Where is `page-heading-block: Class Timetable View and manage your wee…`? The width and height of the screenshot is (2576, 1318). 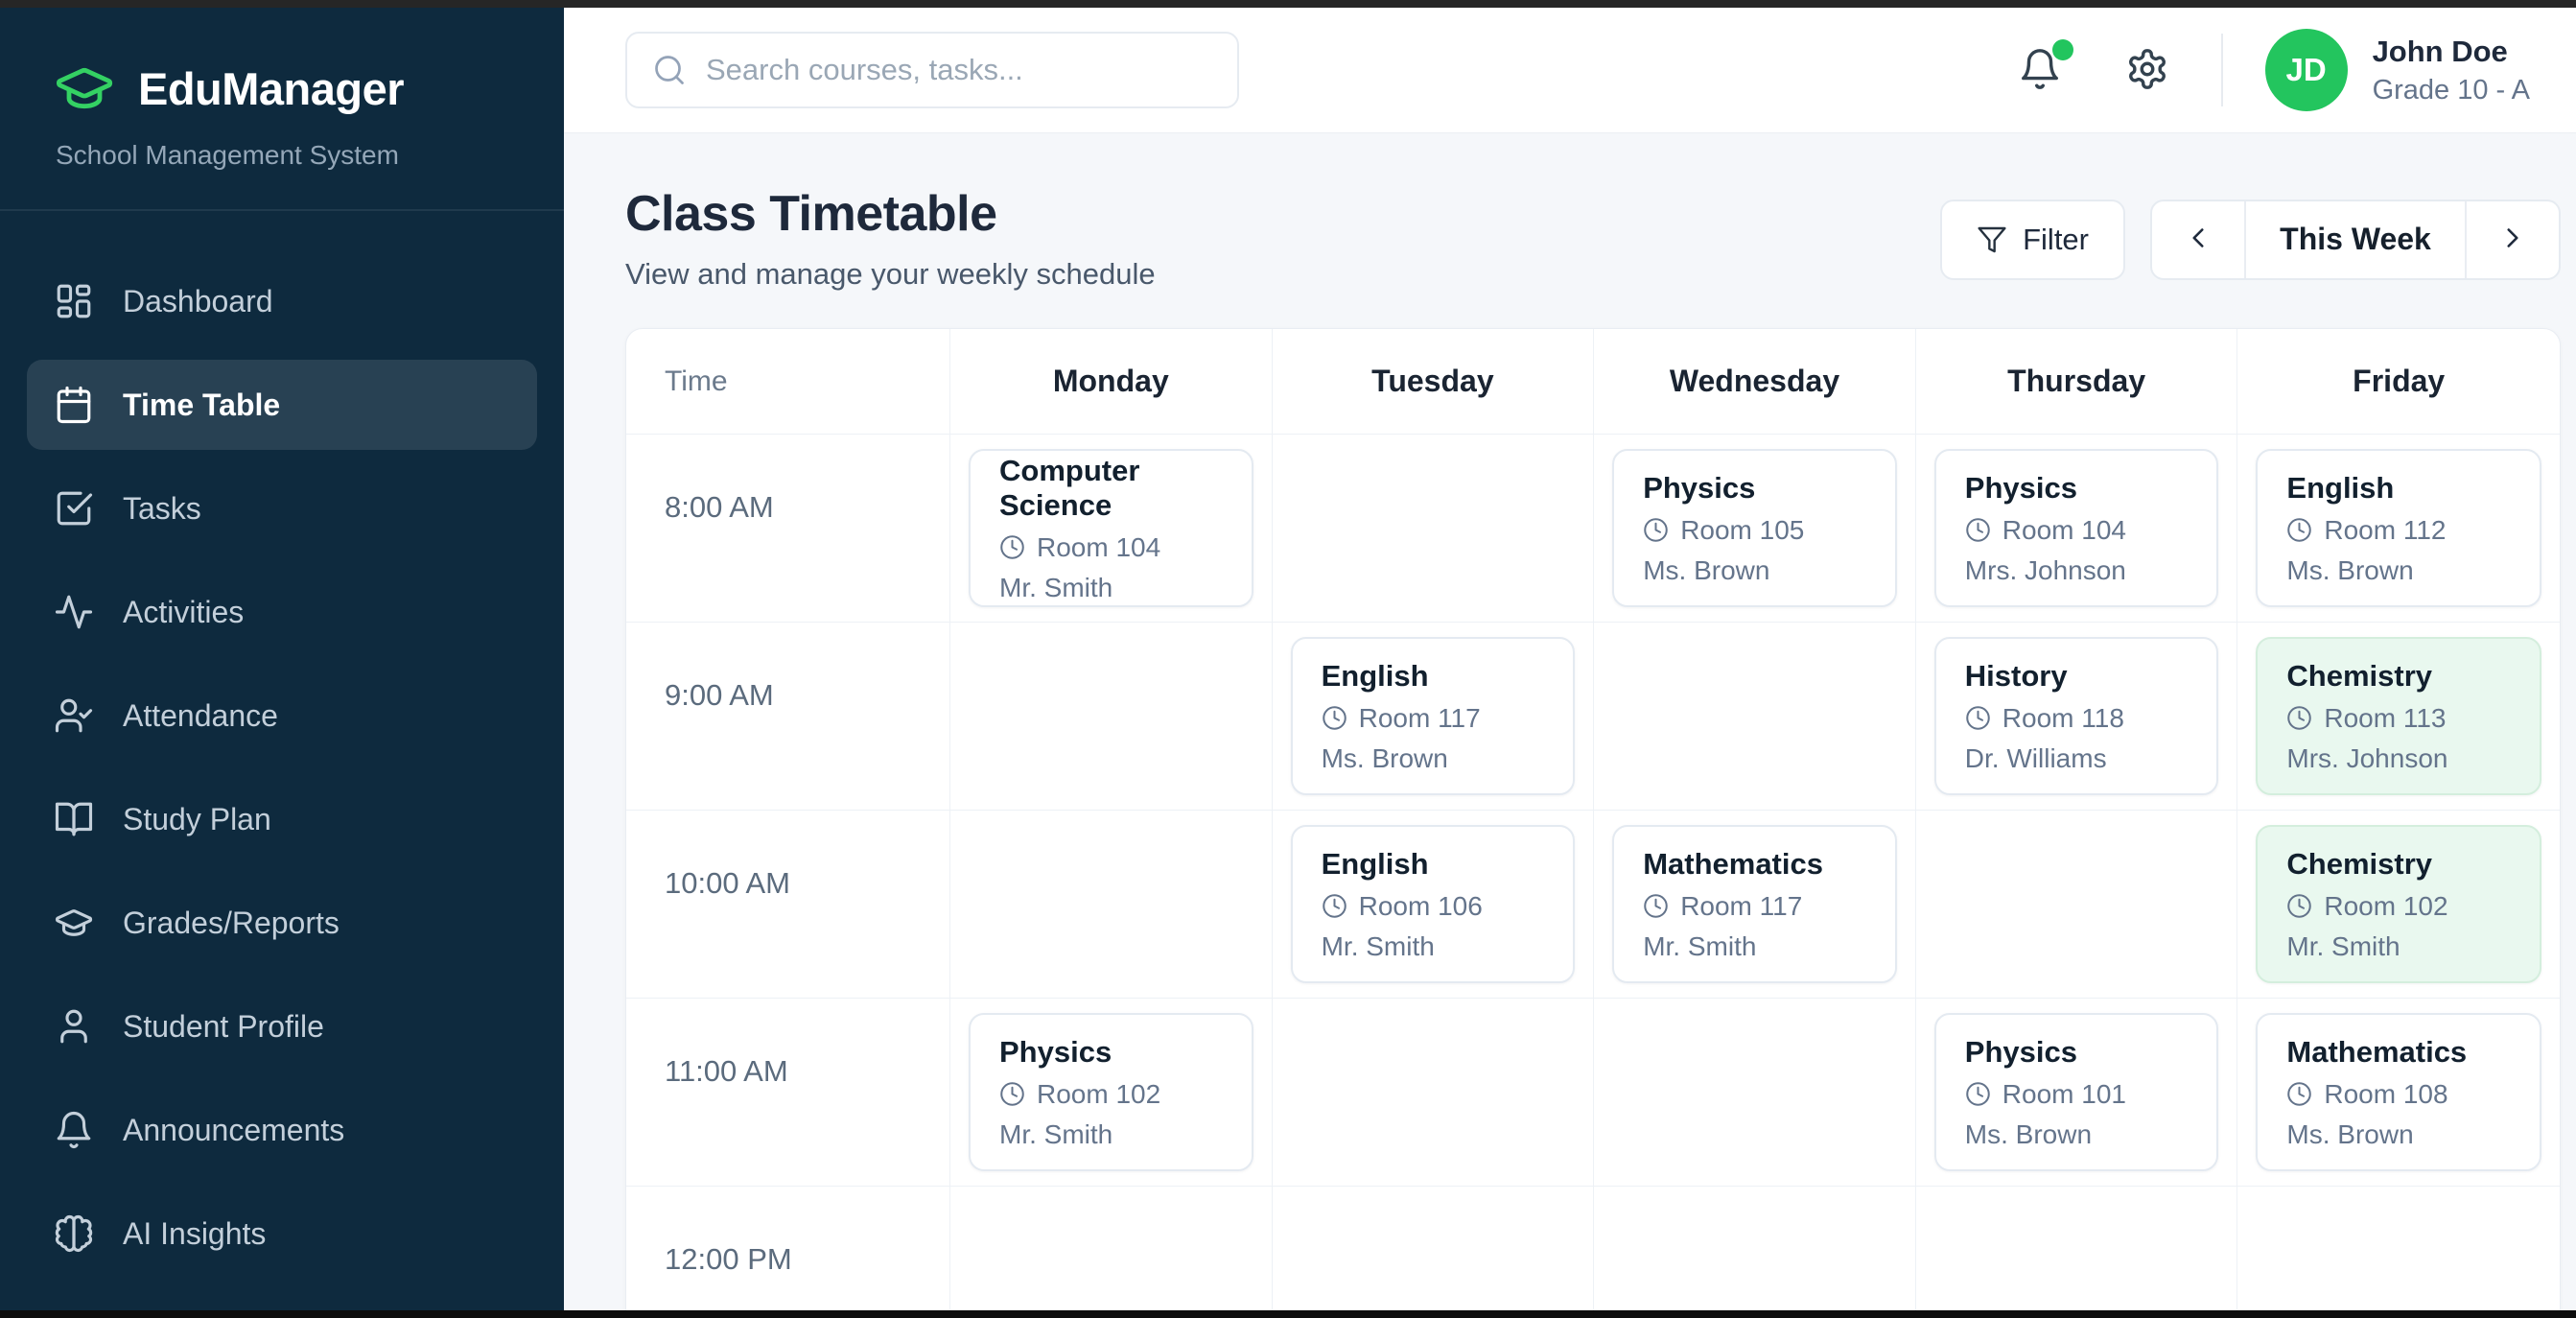
page-heading-block: Class Timetable View and manage your wee… is located at coordinates (890, 239).